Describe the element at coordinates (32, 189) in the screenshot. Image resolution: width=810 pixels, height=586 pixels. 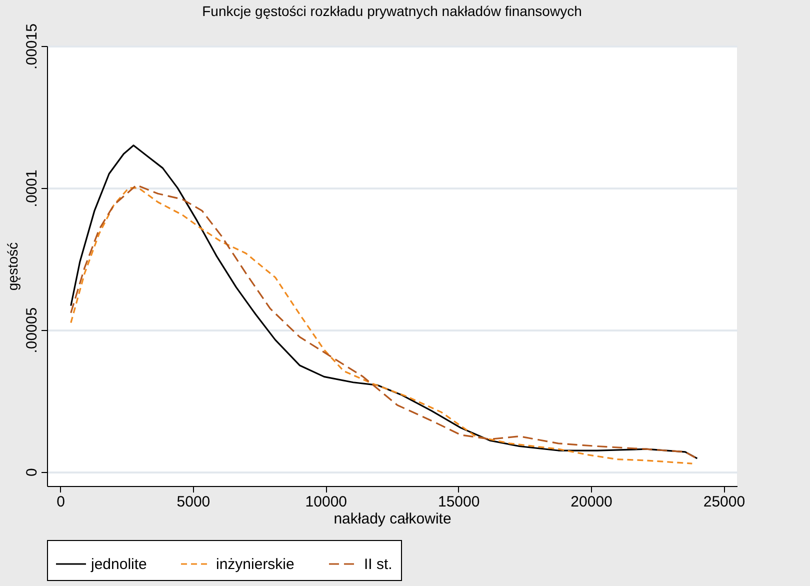
I see `y-tick-label: .0001` at that location.